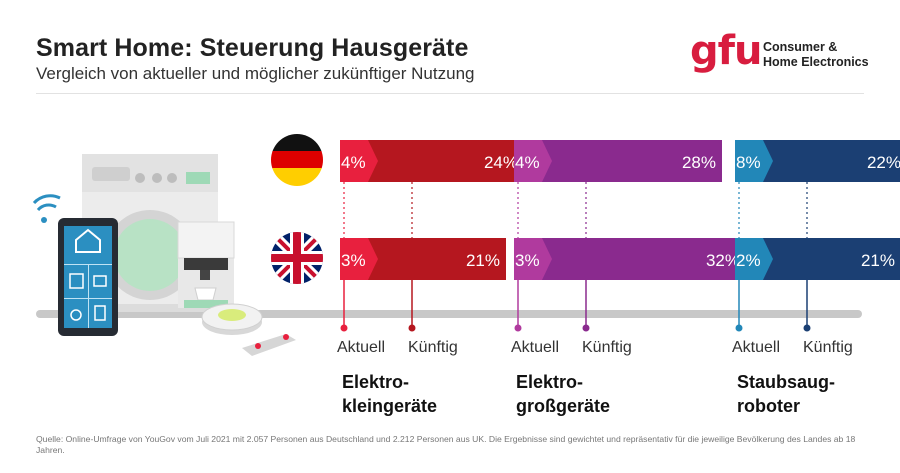 This screenshot has width=900, height=473. I want to click on group-title-line-2: kleingeräte, so click(389, 406).